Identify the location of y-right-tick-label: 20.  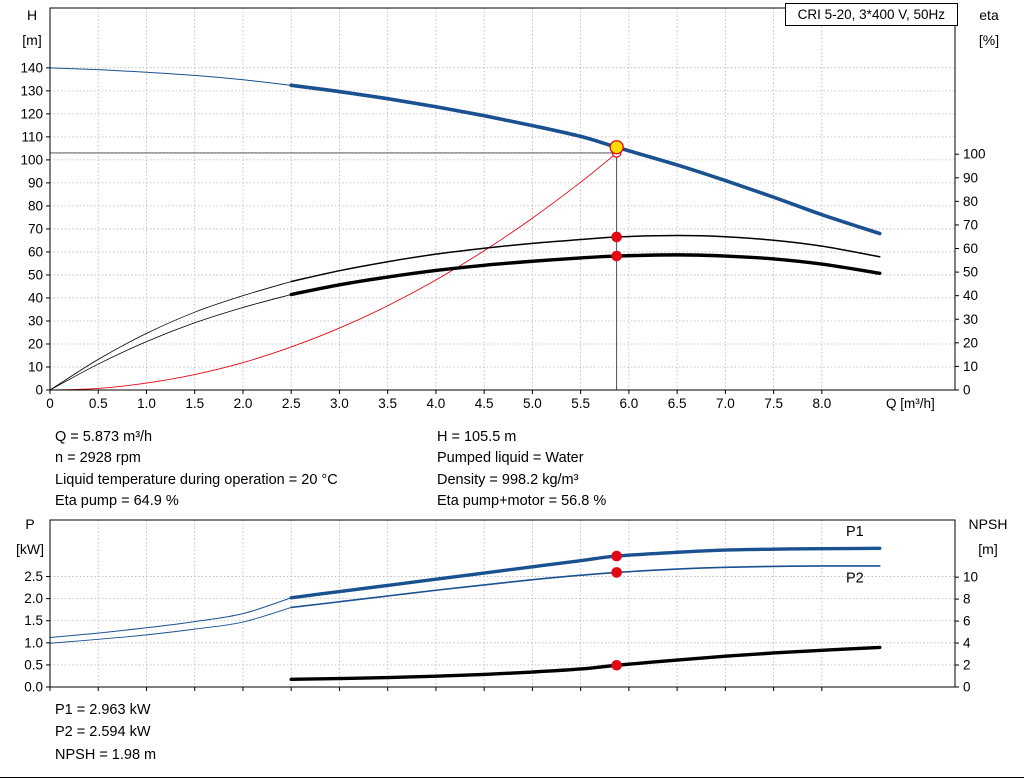
(970, 342).